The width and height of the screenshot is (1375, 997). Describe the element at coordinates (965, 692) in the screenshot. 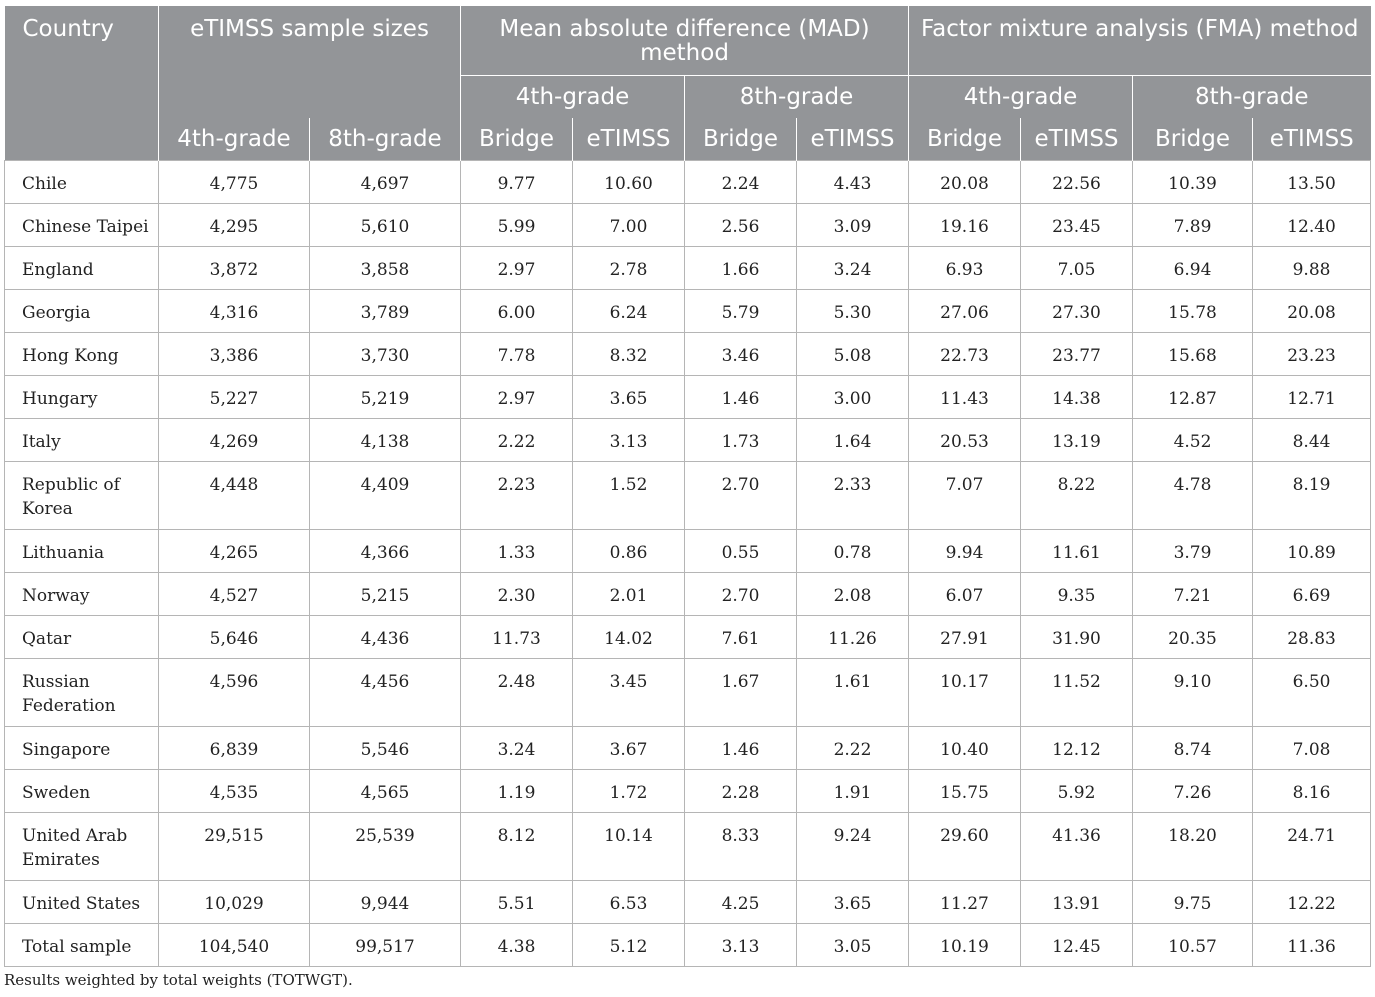

I see `value-cell-fma4b: 10.17` at that location.